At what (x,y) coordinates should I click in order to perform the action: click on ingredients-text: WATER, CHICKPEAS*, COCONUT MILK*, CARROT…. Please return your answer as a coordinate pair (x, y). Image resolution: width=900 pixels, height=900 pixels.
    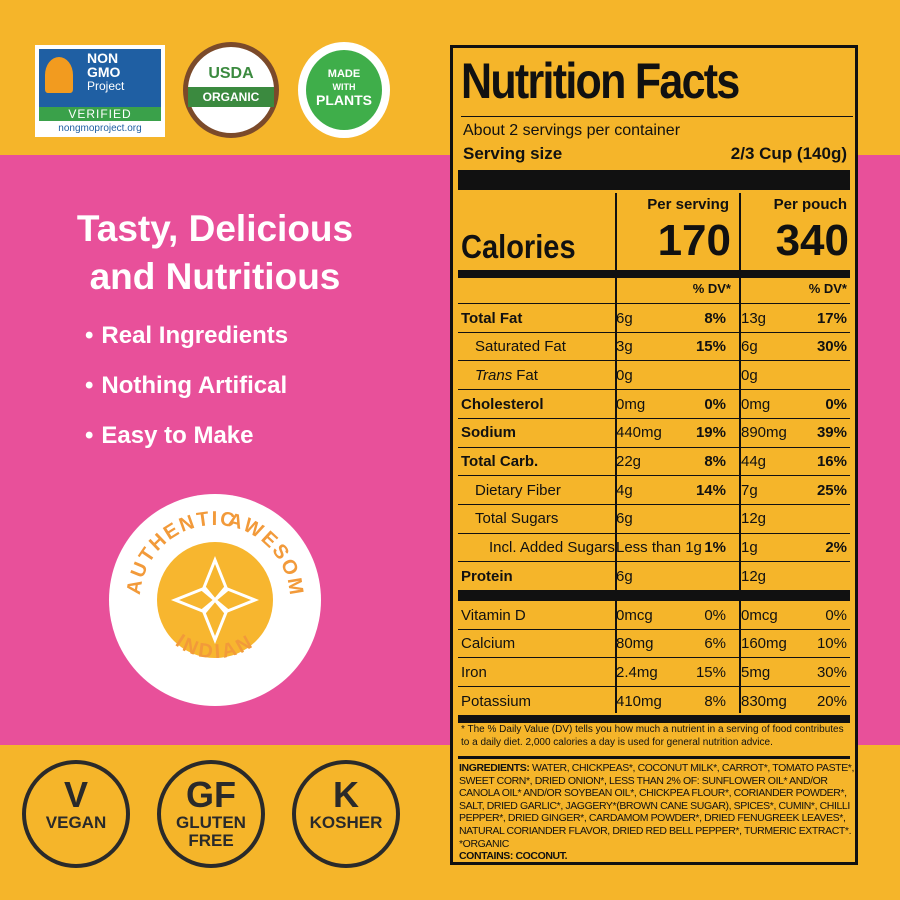
    Looking at the image, I should click on (657, 799).